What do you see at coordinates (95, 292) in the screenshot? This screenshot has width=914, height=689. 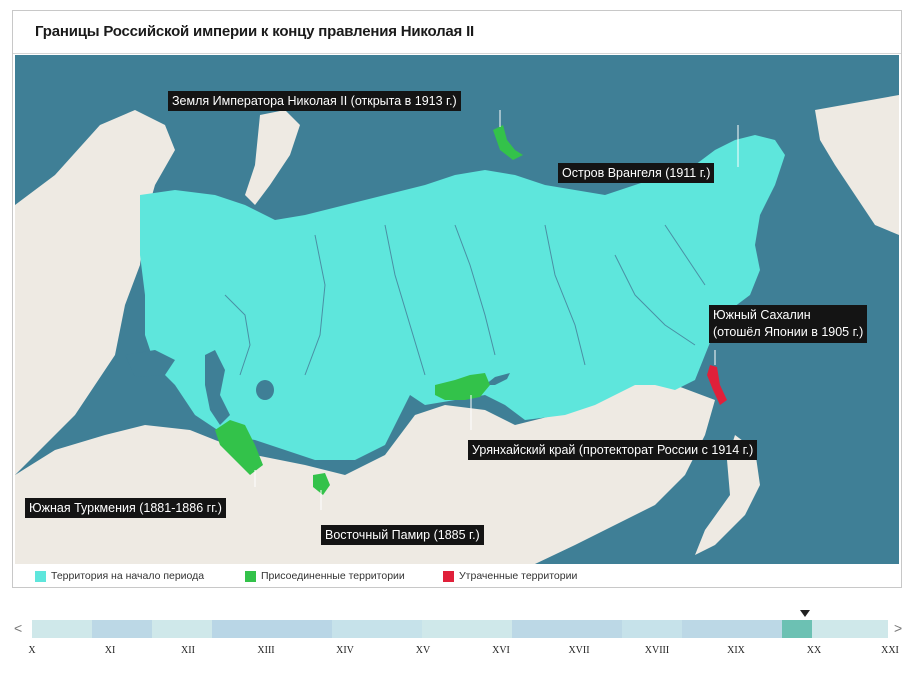 I see `europe-land` at bounding box center [95, 292].